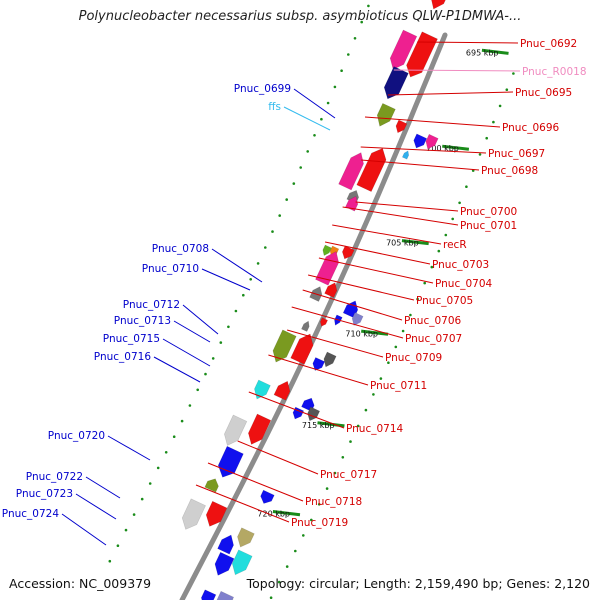 The height and width of the screenshot is (600, 600). What do you see at coordinates (543, 93) in the screenshot?
I see `gene-label-pnuc-0695: Pnuc_0695` at bounding box center [543, 93].